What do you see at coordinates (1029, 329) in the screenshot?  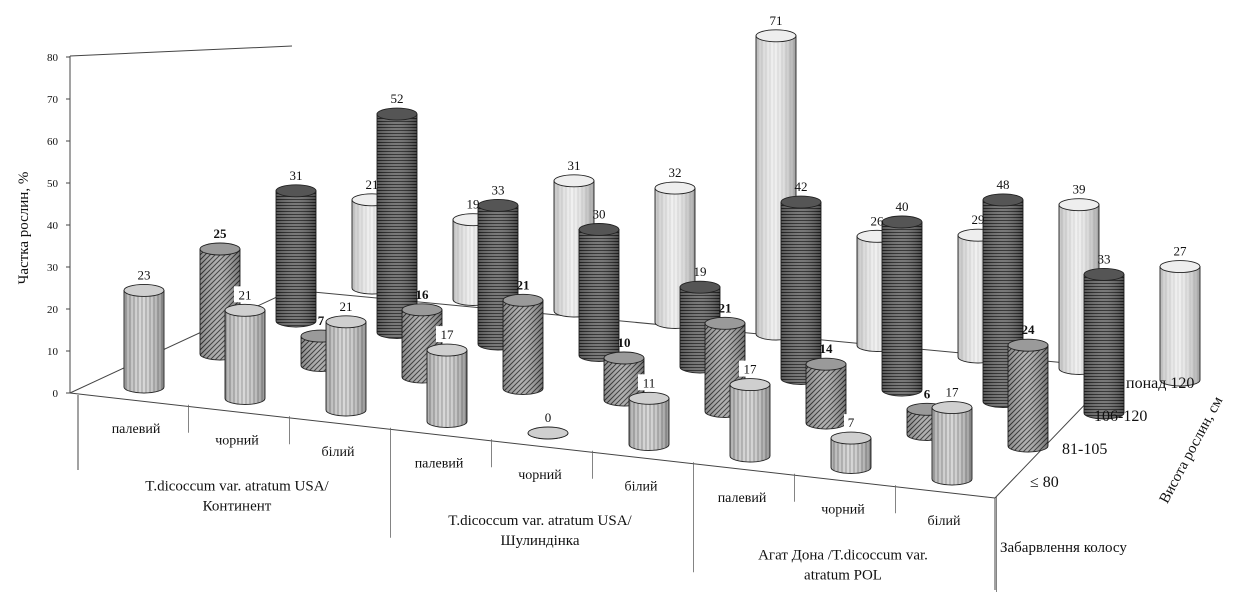 I see `value-label: 24` at bounding box center [1029, 329].